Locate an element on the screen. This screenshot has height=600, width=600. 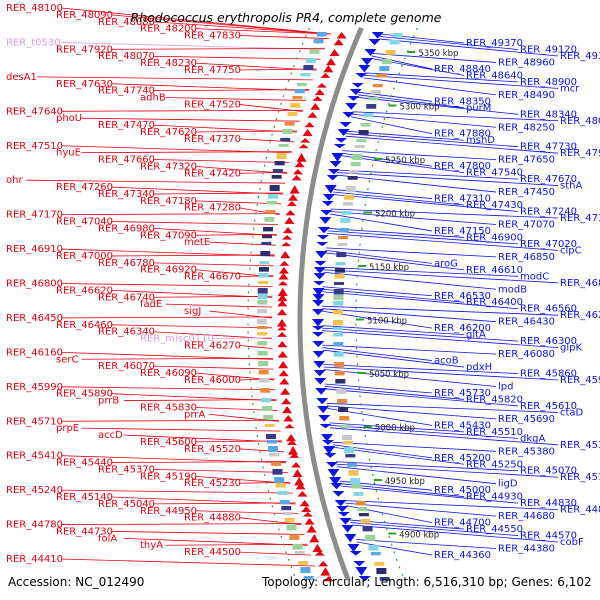
gene-label: RER_46670 is located at coordinates (212, 277).